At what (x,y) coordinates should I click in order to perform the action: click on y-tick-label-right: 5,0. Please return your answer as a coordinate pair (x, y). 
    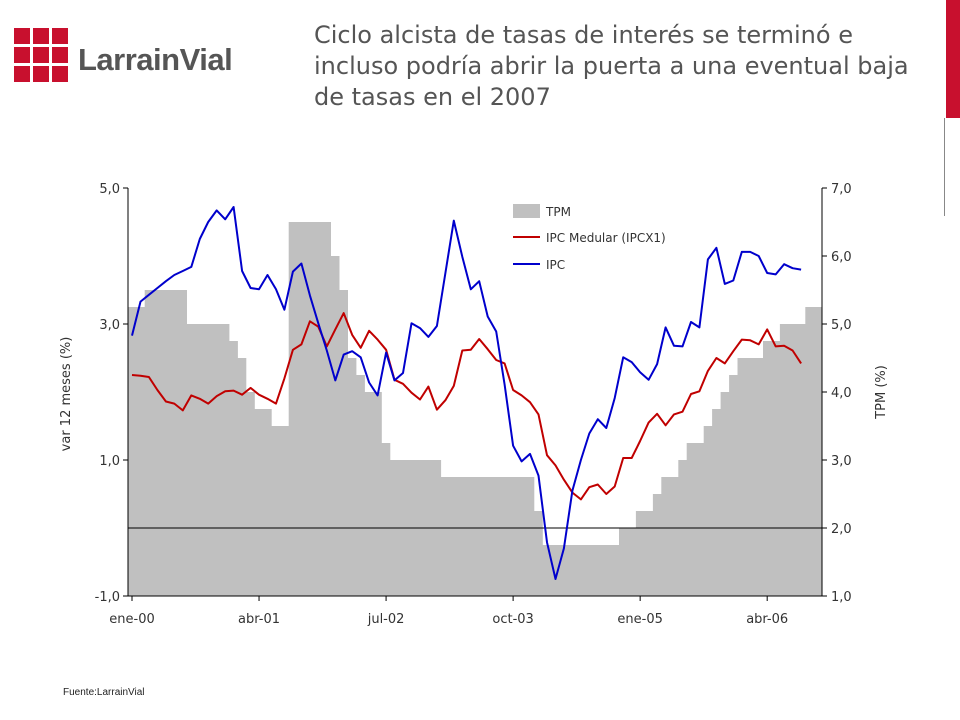
    Looking at the image, I should click on (841, 325).